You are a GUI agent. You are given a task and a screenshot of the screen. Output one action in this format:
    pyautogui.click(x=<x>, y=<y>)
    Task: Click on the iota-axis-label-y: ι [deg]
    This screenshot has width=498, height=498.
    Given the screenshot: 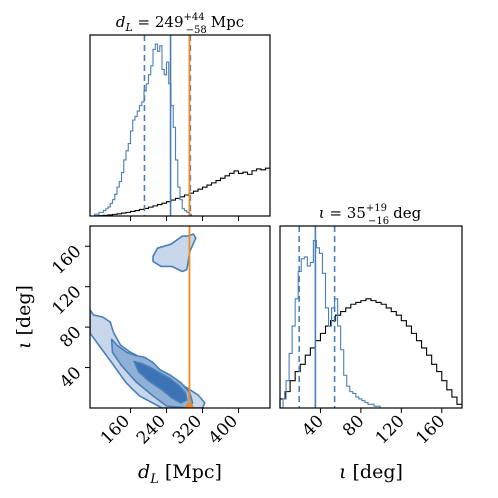 What is the action you would take?
    pyautogui.click(x=24, y=317)
    